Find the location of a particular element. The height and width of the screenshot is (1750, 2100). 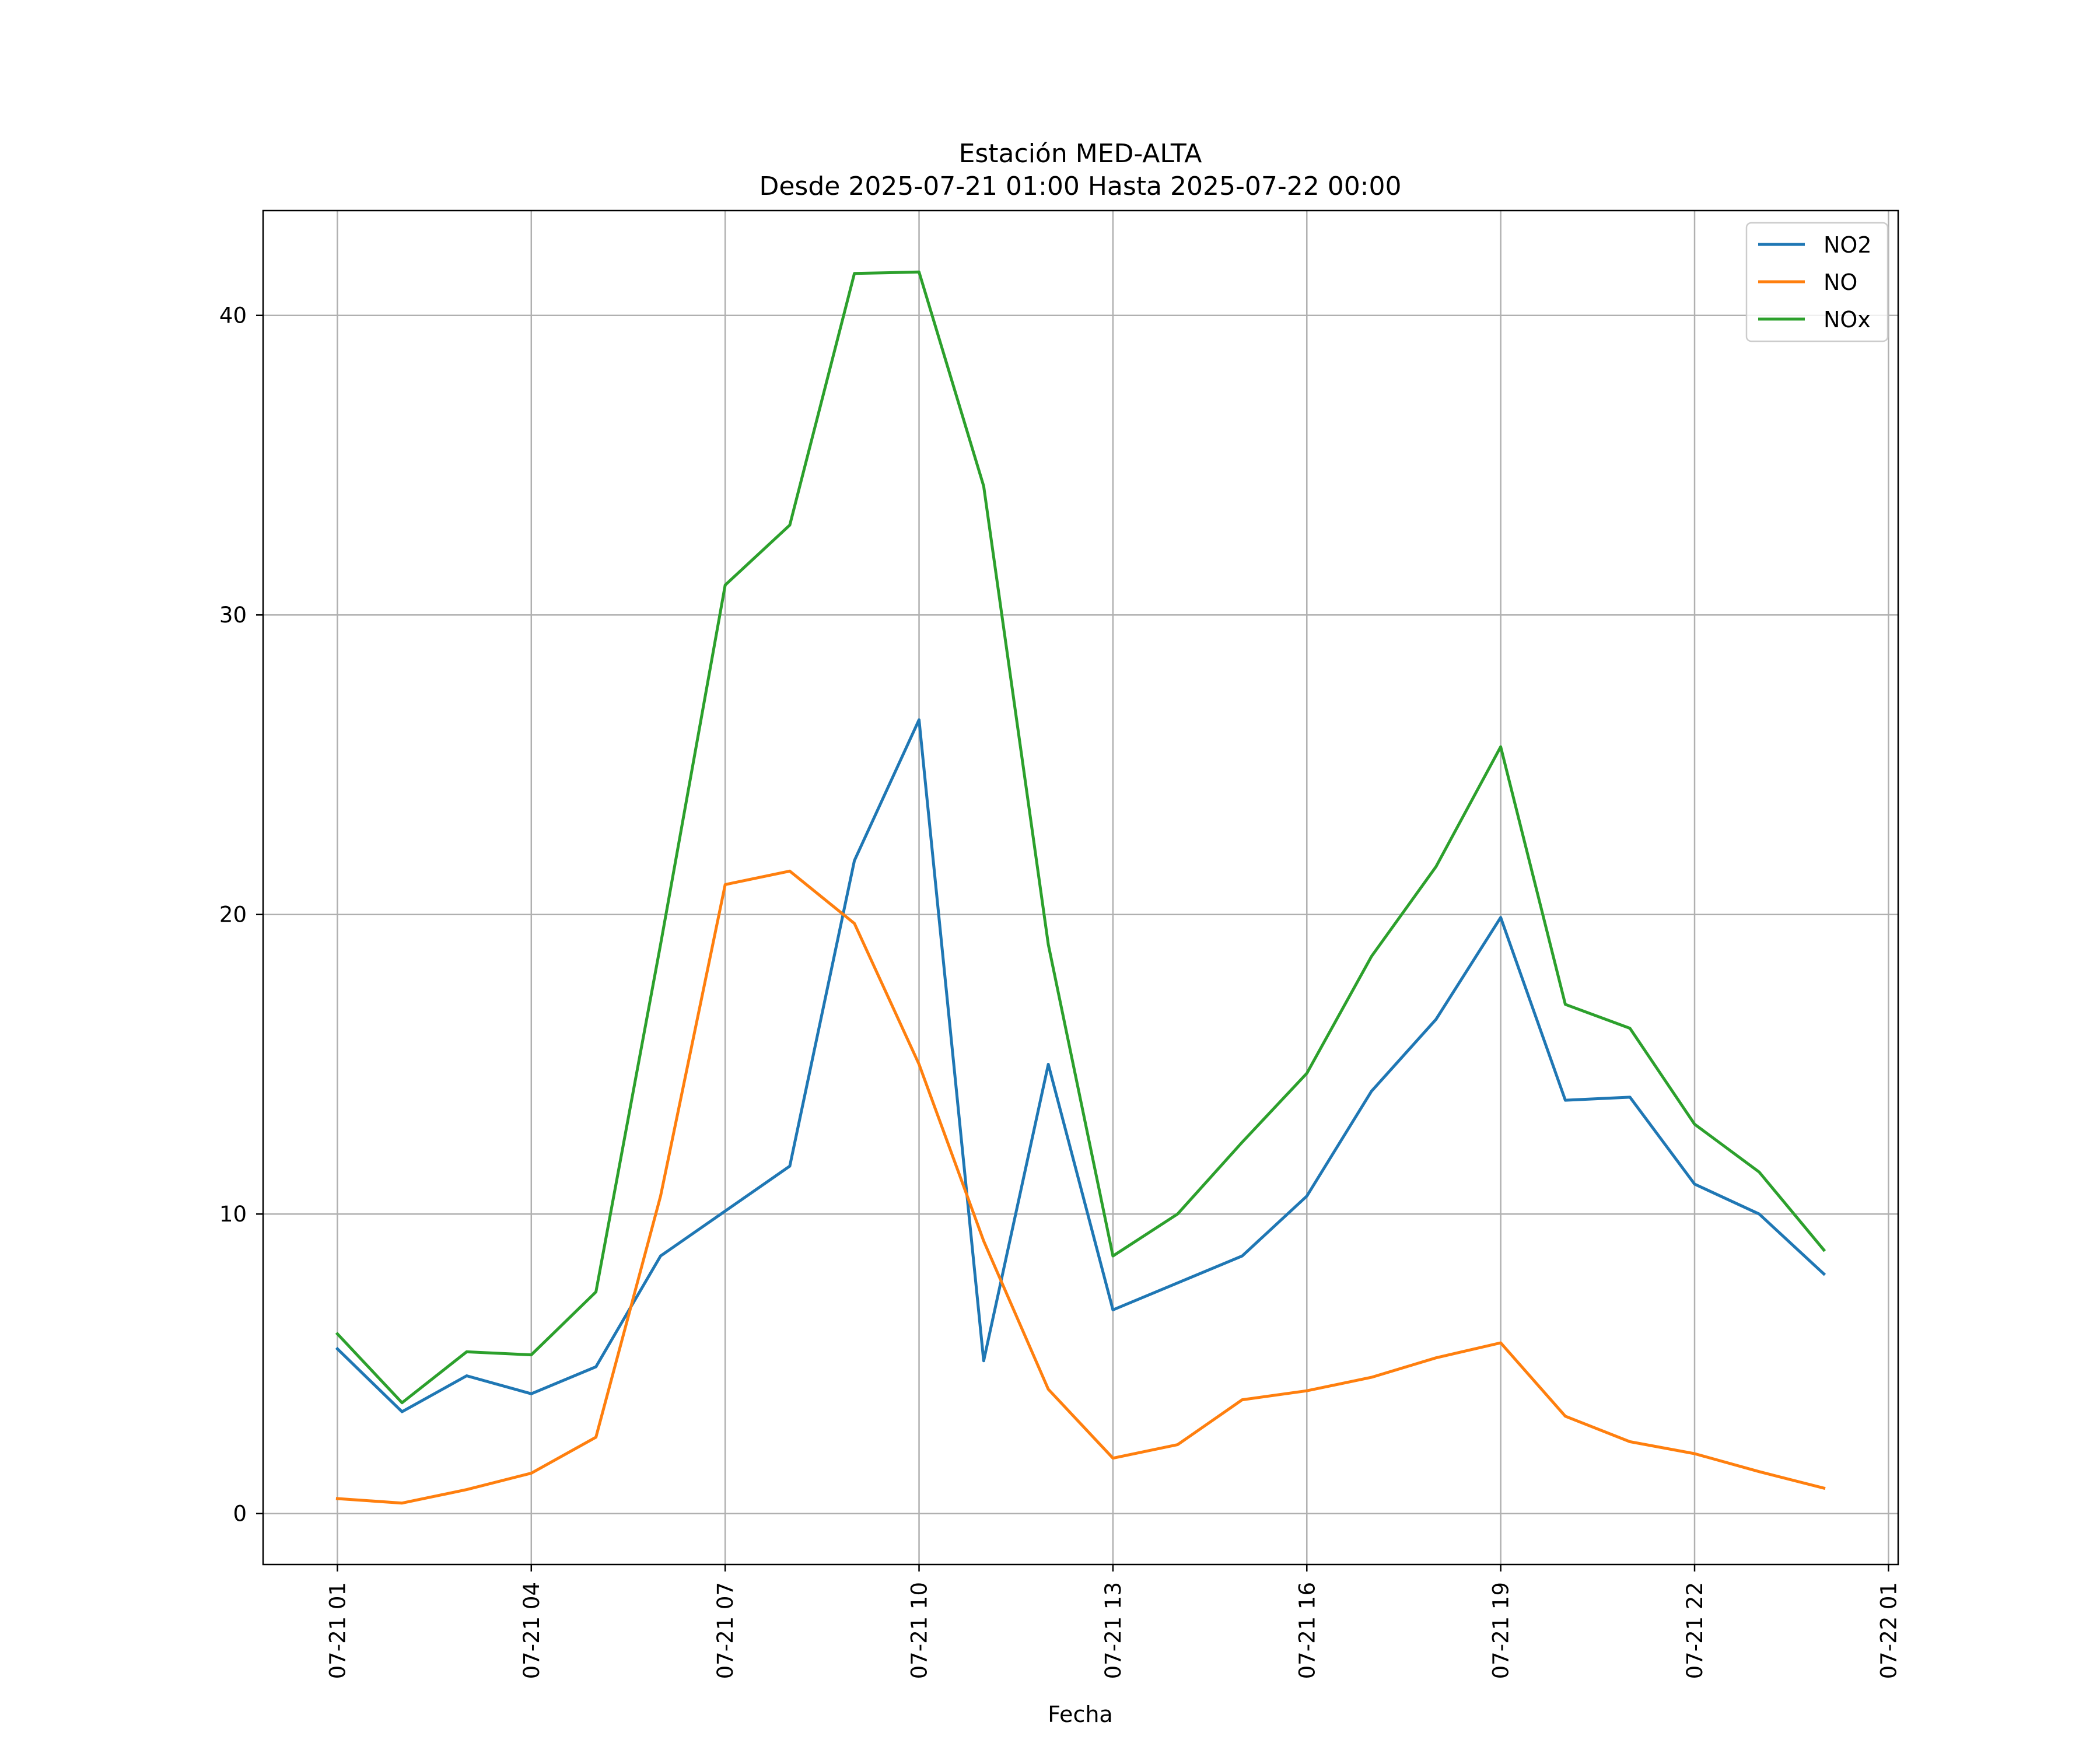

x-tick-label: 07-21 07 is located at coordinates (725, 1630).